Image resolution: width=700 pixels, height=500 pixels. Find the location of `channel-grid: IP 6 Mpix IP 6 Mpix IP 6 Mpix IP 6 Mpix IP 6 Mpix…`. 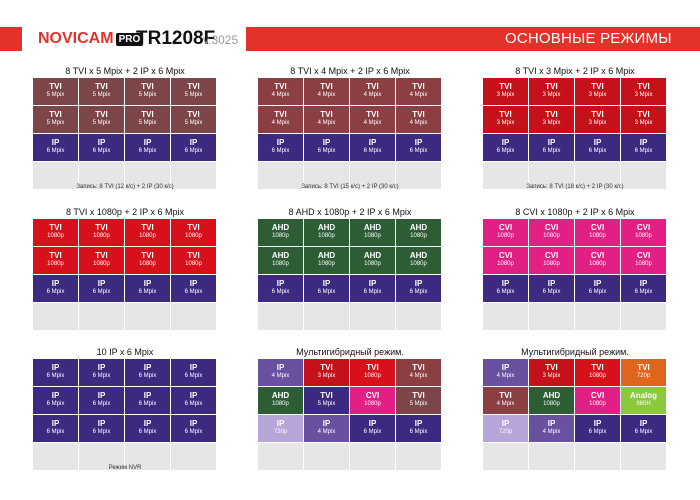

channel-grid: IP 6 Mpix IP 6 Mpix IP 6 Mpix IP 6 Mpix IP 6 Mpix… is located at coordinates (125, 415).